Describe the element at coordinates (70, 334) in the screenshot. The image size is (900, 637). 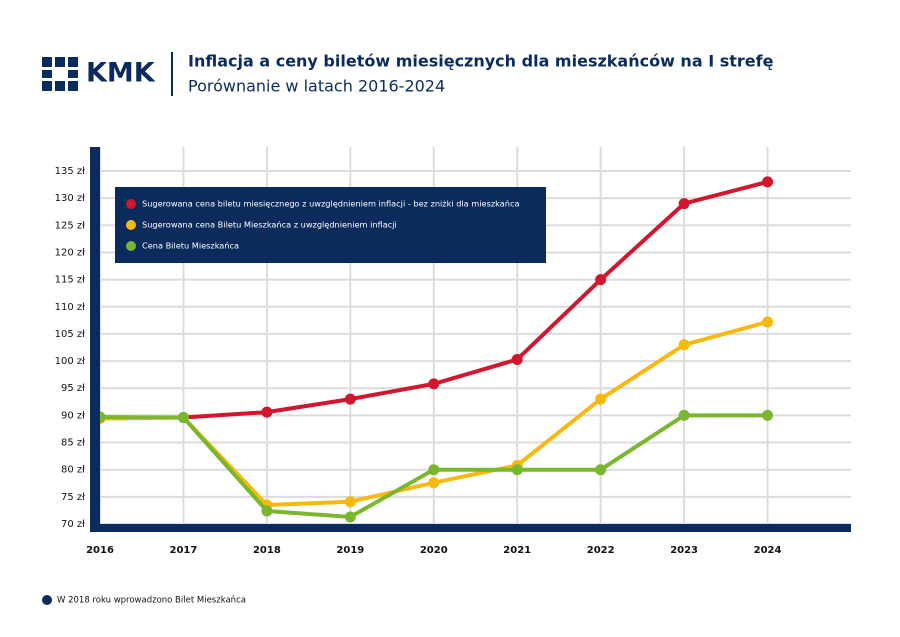
I see `y-tick-label: 105 zł` at that location.